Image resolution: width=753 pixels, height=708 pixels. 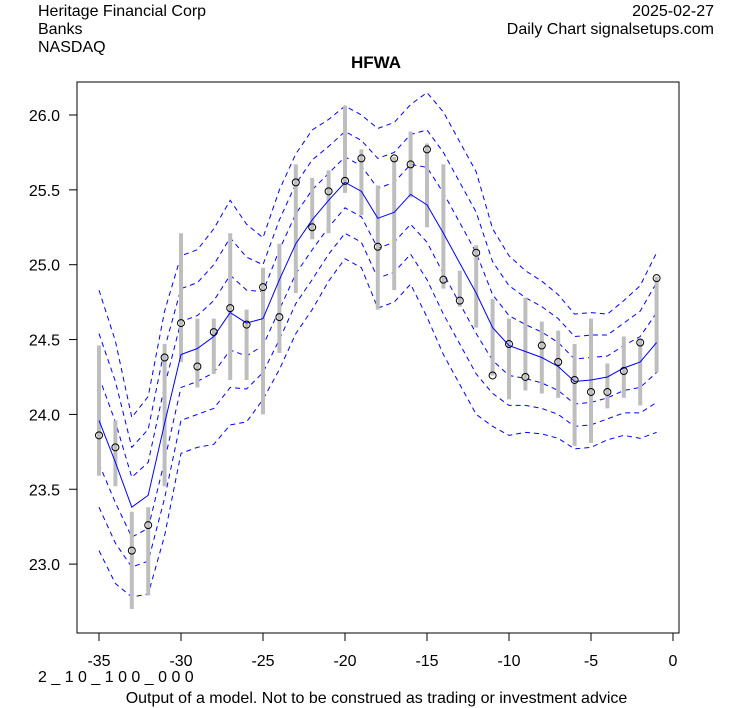 I want to click on chart-date: 2025-02-27, so click(x=673, y=11).